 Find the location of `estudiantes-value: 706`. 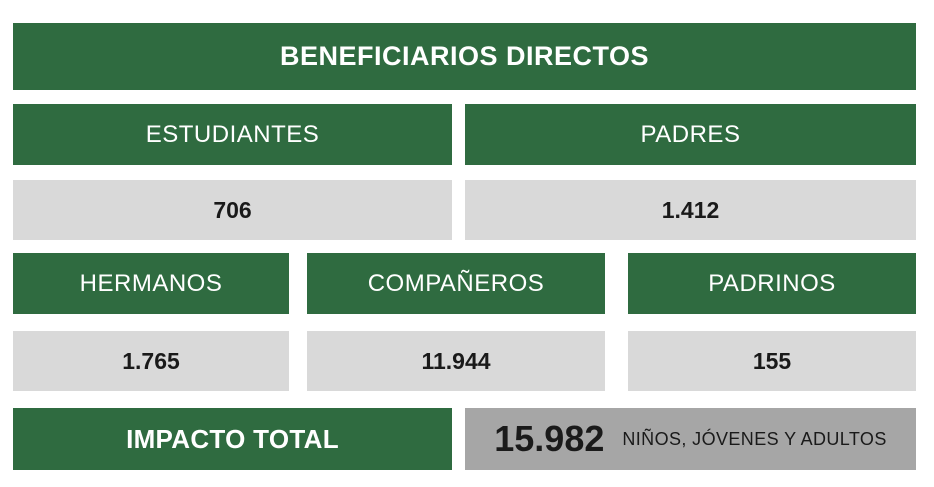

estudiantes-value: 706 is located at coordinates (232, 210).